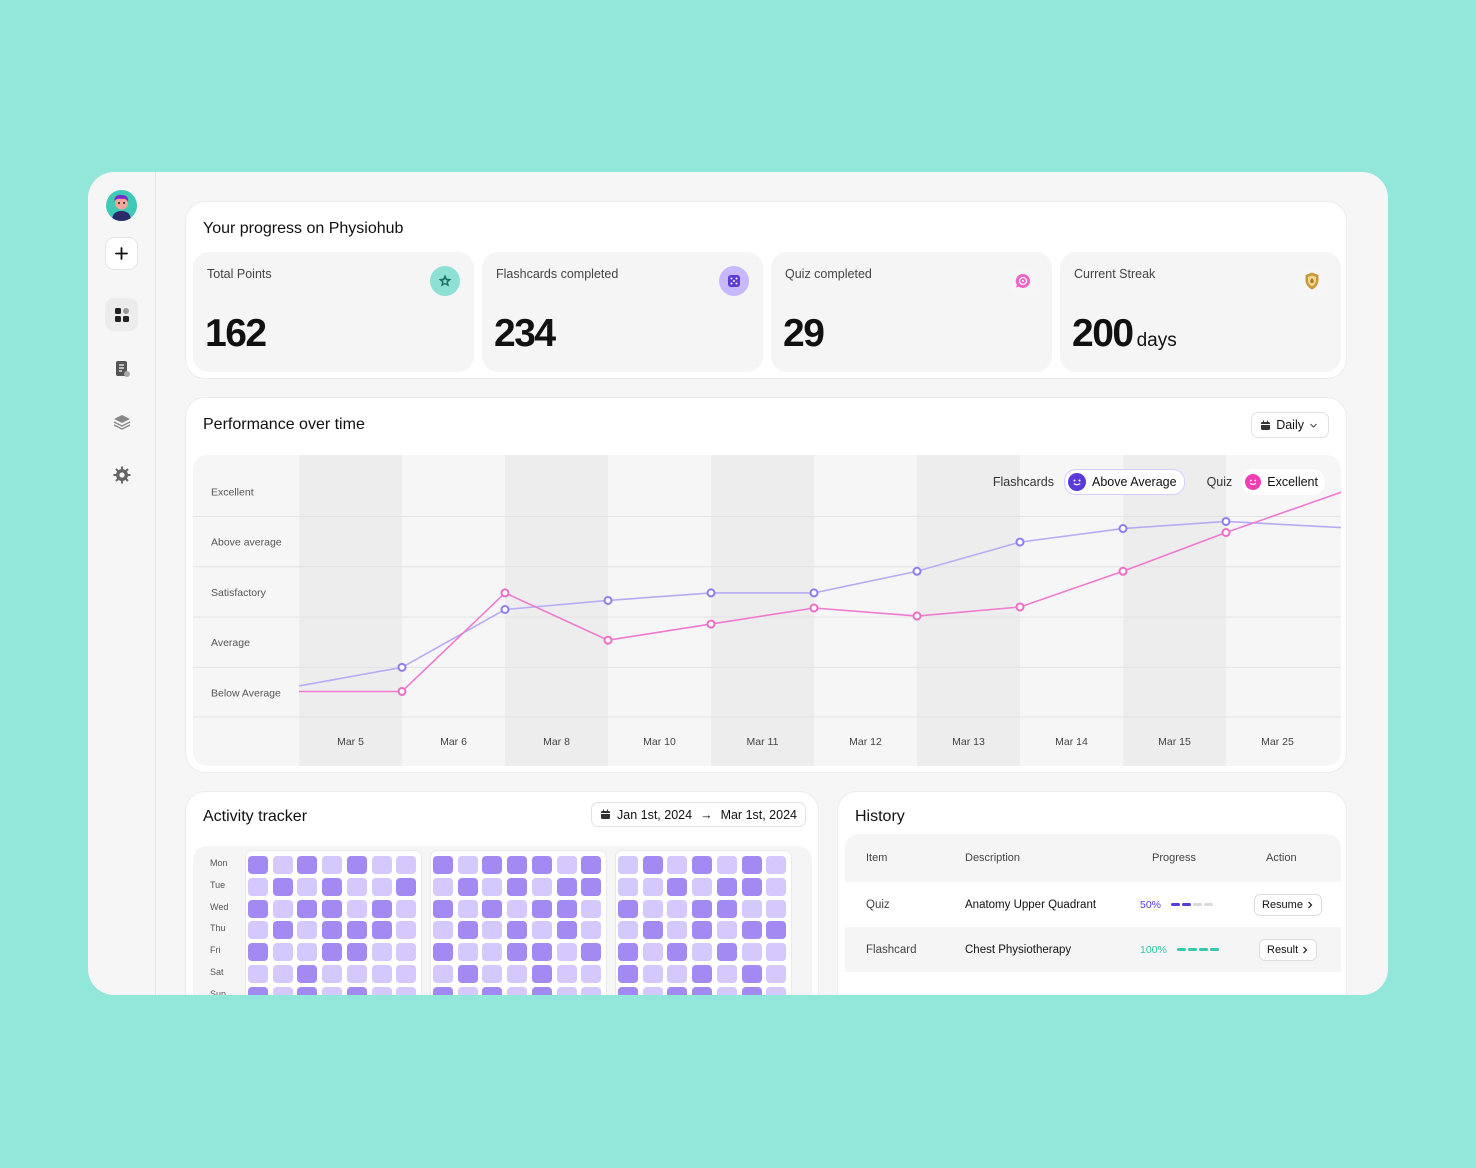 This screenshot has width=1476, height=1168. What do you see at coordinates (1288, 904) in the screenshot?
I see `resume-button: Resume` at bounding box center [1288, 904].